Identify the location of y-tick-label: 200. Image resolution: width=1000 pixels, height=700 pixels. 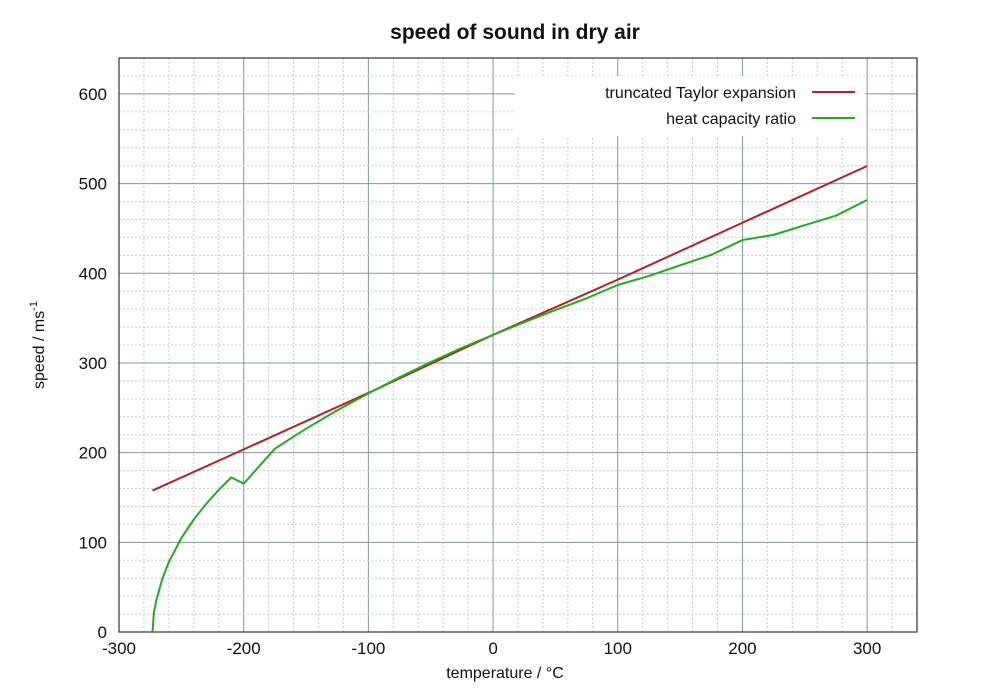
(93, 453).